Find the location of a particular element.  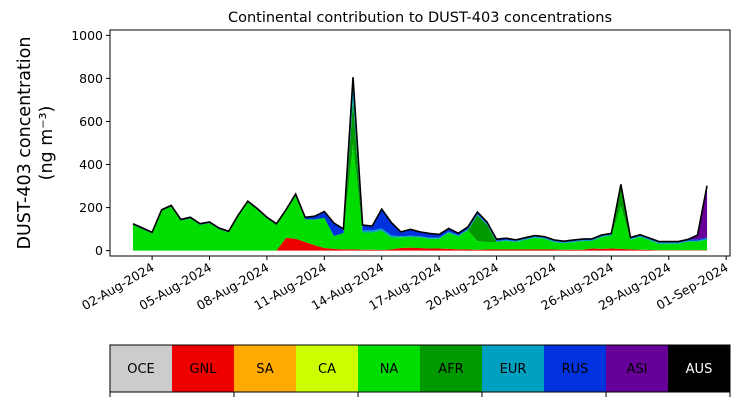

legend-swatch-afr is located at coordinates (451, 368).